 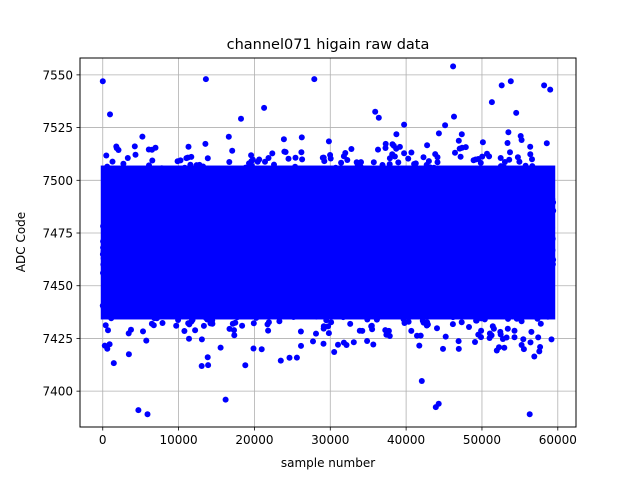 I want to click on x-tick-label: 60000, so click(x=558, y=440).